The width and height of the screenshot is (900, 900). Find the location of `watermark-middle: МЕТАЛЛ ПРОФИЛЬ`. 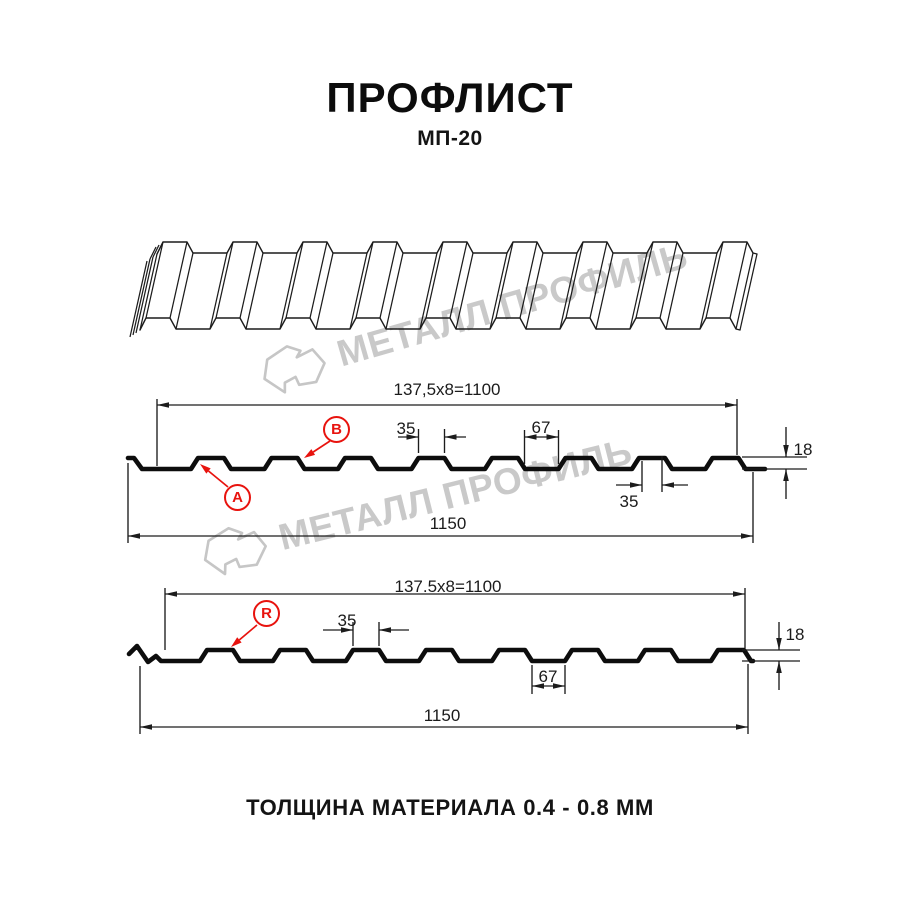

watermark-middle: МЕТАЛЛ ПРОФИЛЬ is located at coordinates (416, 505).